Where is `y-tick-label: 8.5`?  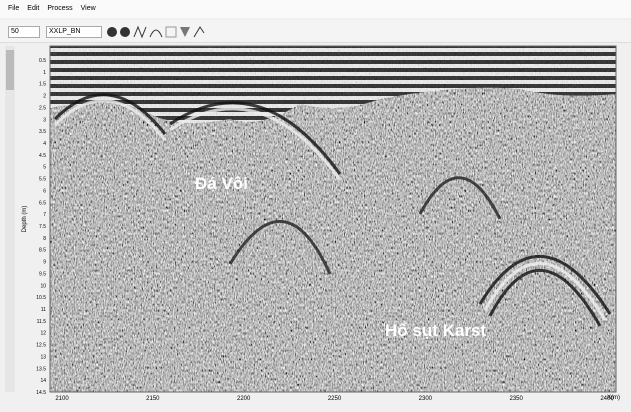
y-tick-label: 8.5 is located at coordinates (42, 251).